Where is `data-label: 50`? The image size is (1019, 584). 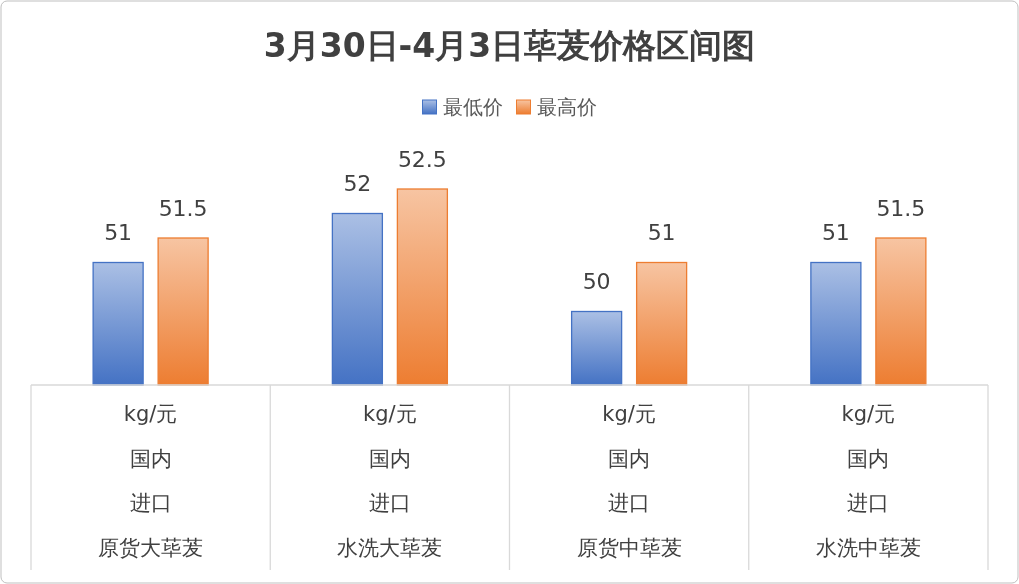 data-label: 50 is located at coordinates (596, 281).